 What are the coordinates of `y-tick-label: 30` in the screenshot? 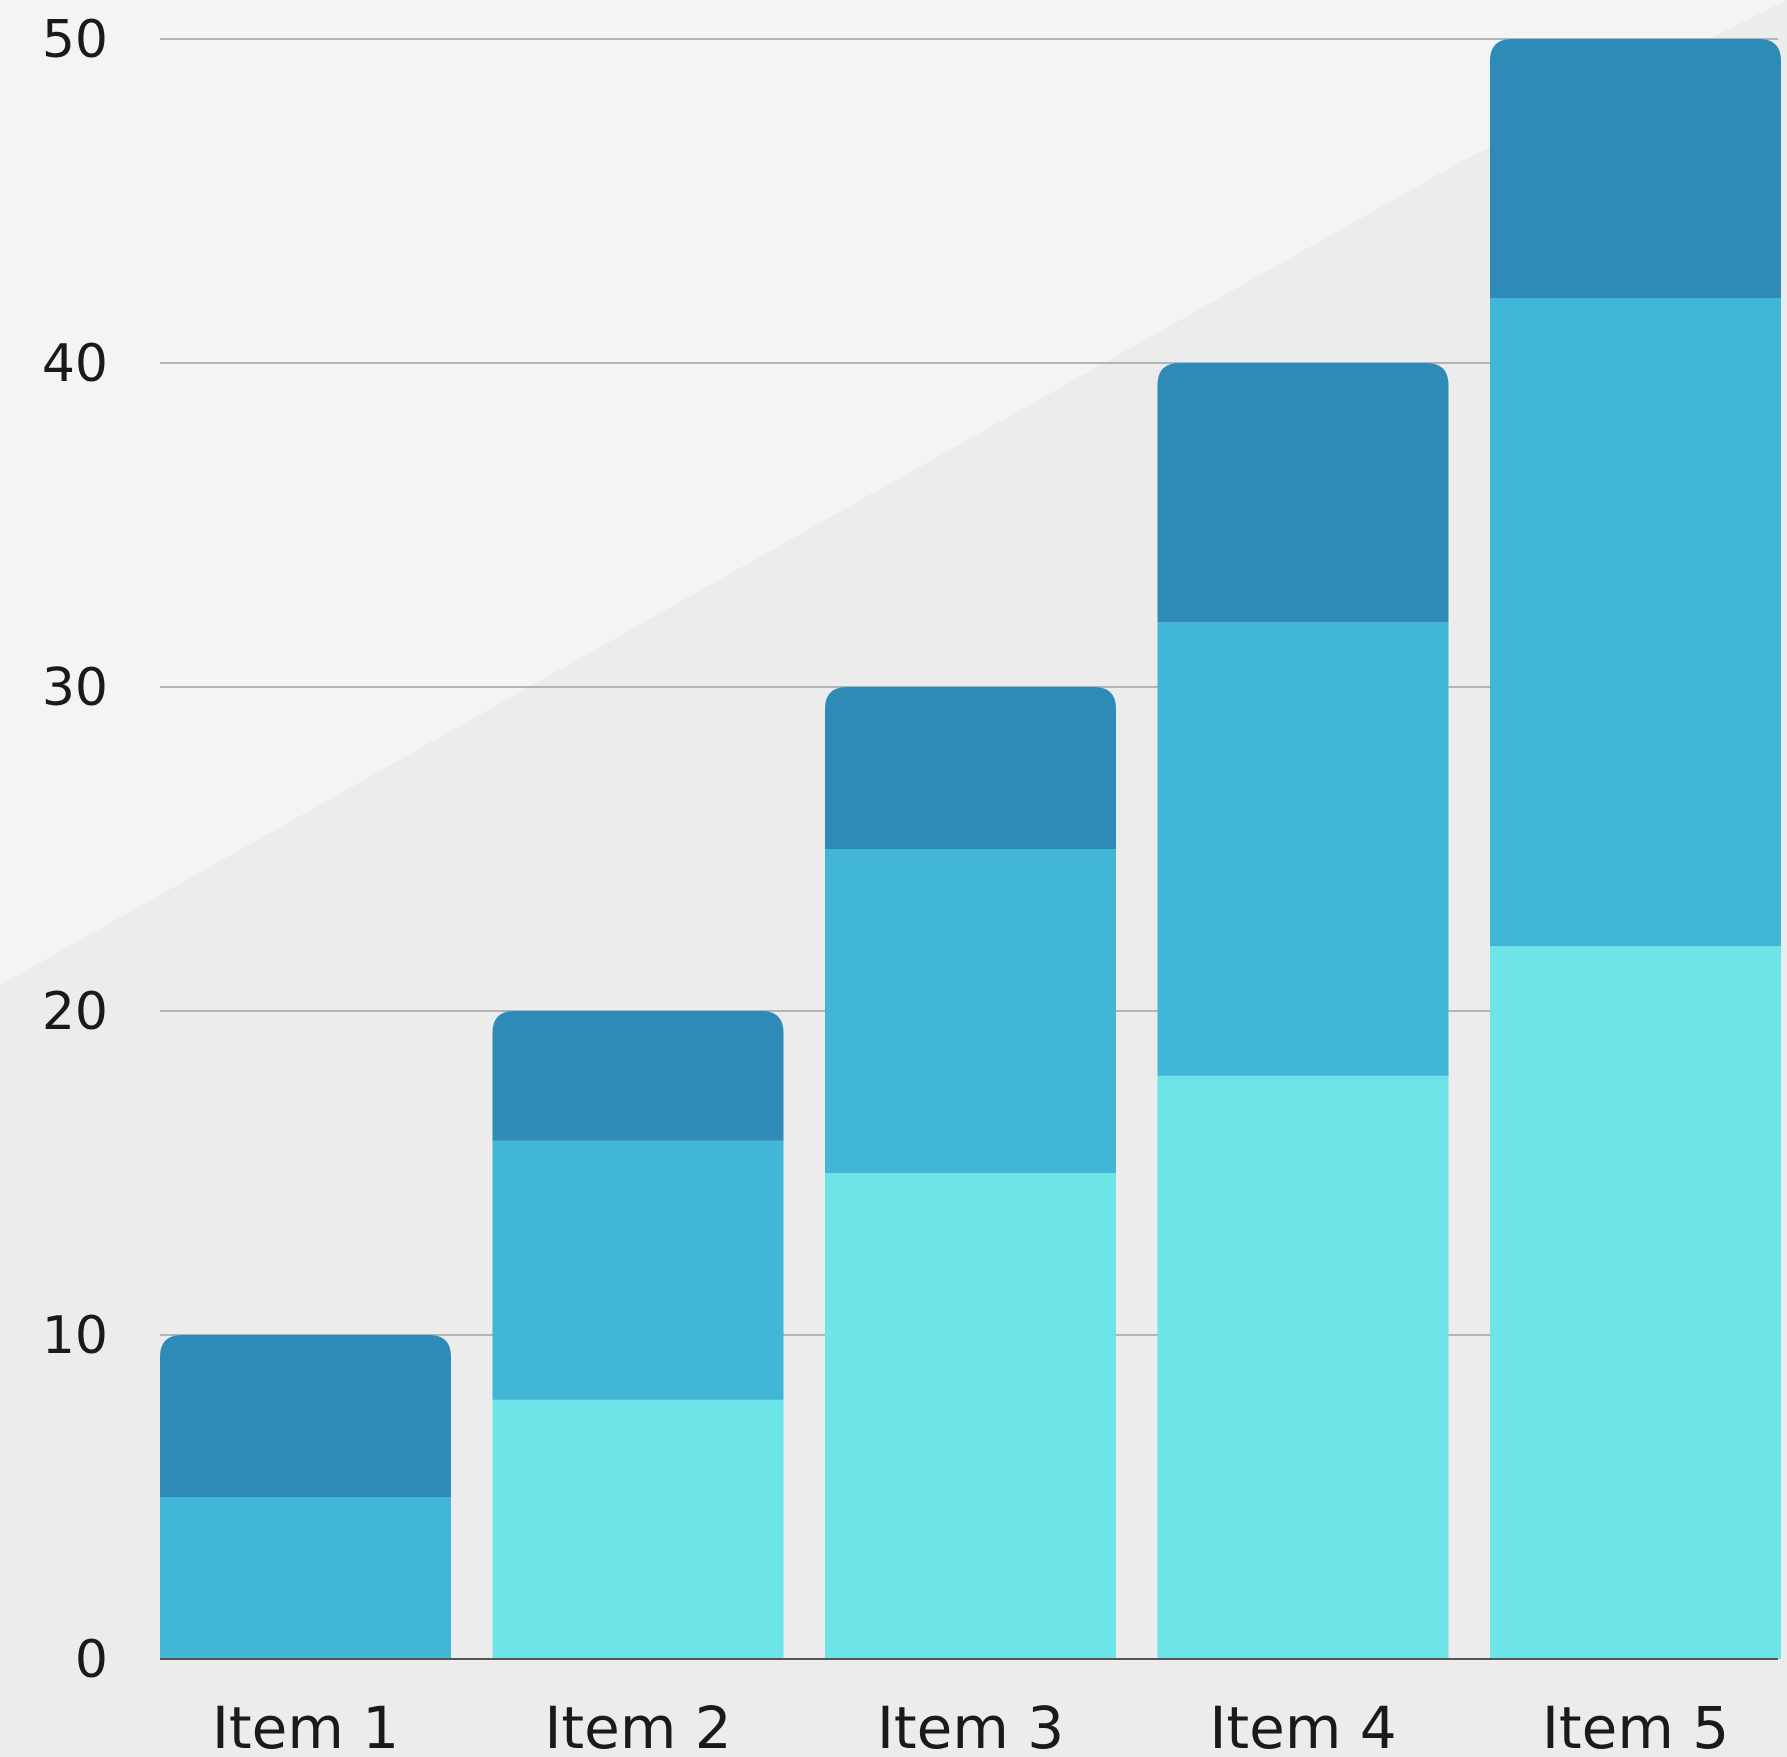 It's located at (75, 688).